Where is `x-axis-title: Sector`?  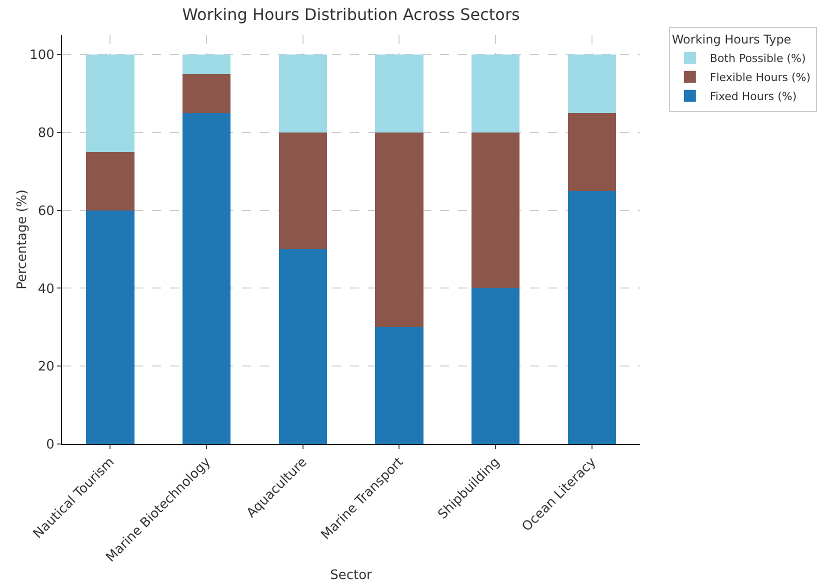
x-axis-title: Sector is located at coordinates (351, 575).